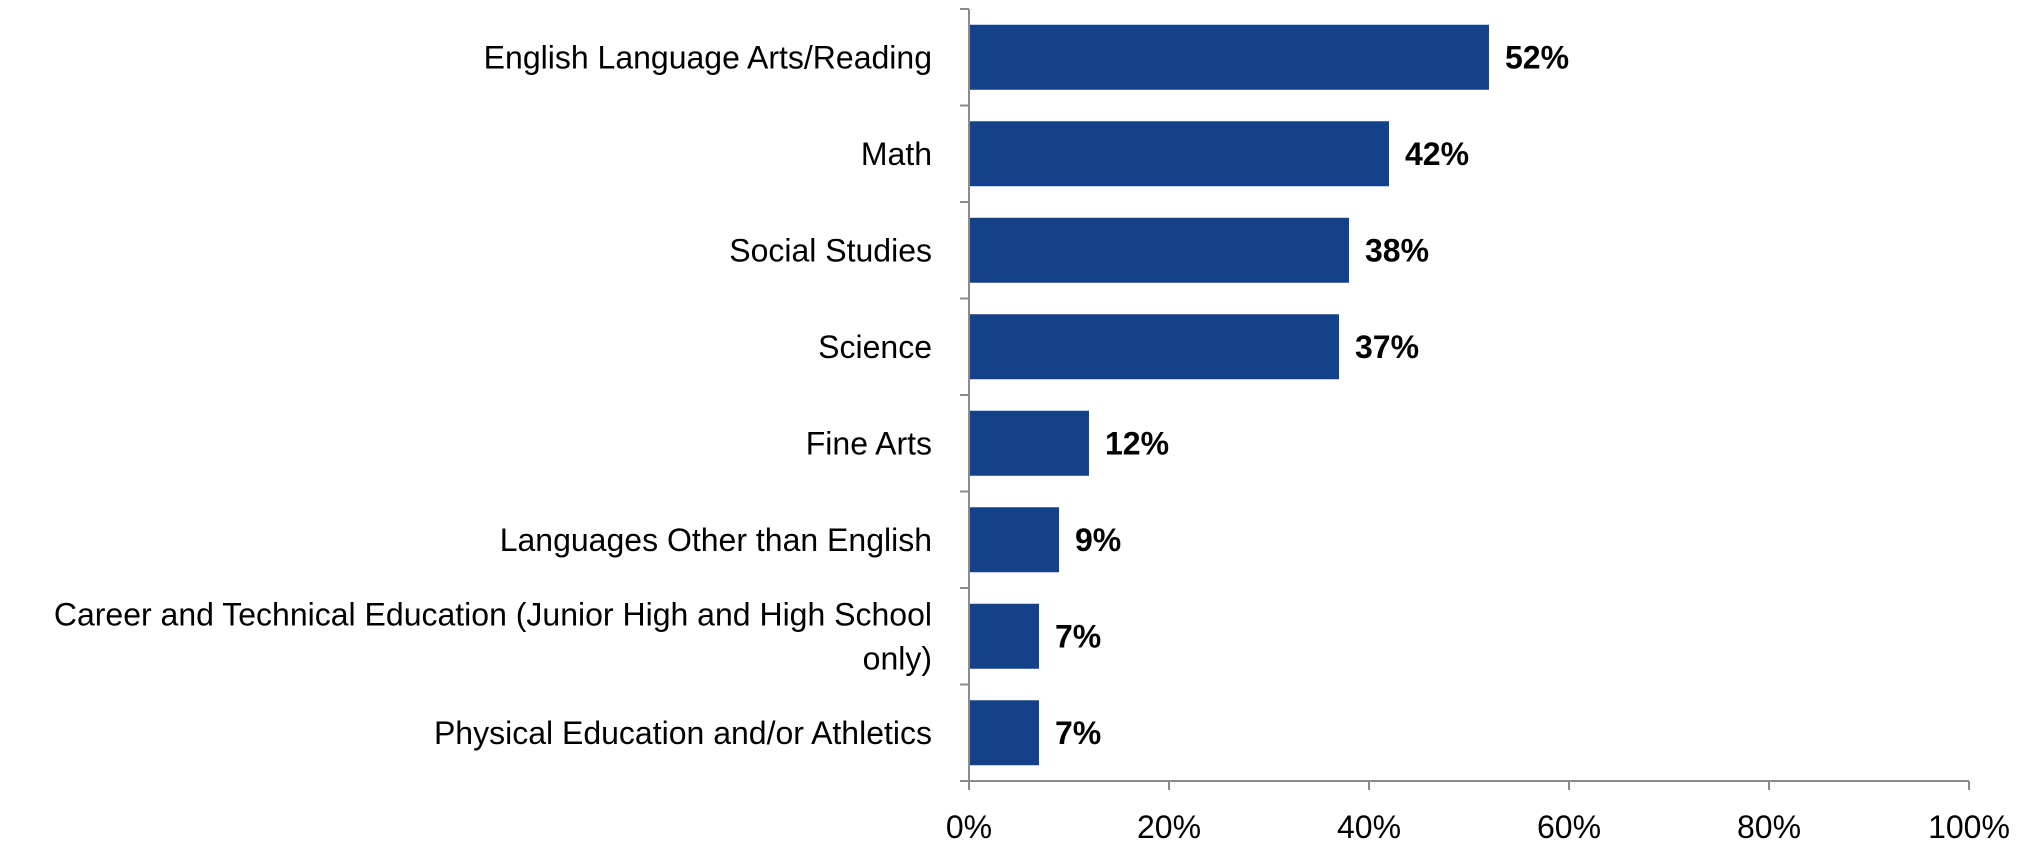  I want to click on category-label: English Language Arts/Reading, so click(708, 57).